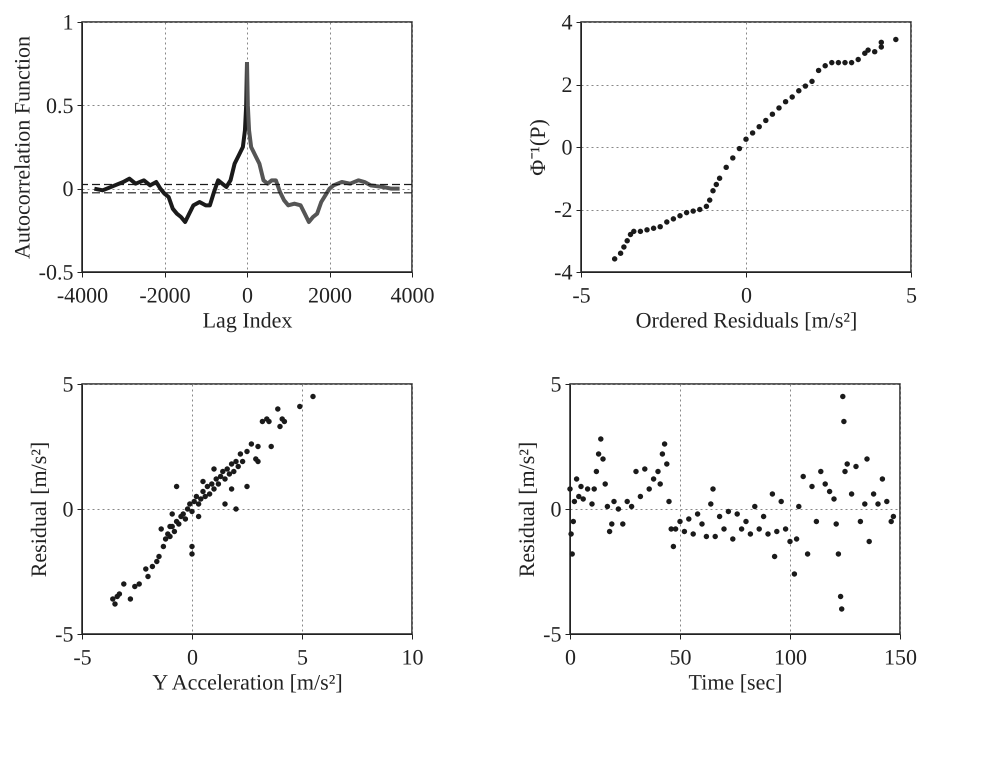 The width and height of the screenshot is (1000, 762). Describe the element at coordinates (681, 657) in the screenshot. I see `x-tick-label: 50` at that location.